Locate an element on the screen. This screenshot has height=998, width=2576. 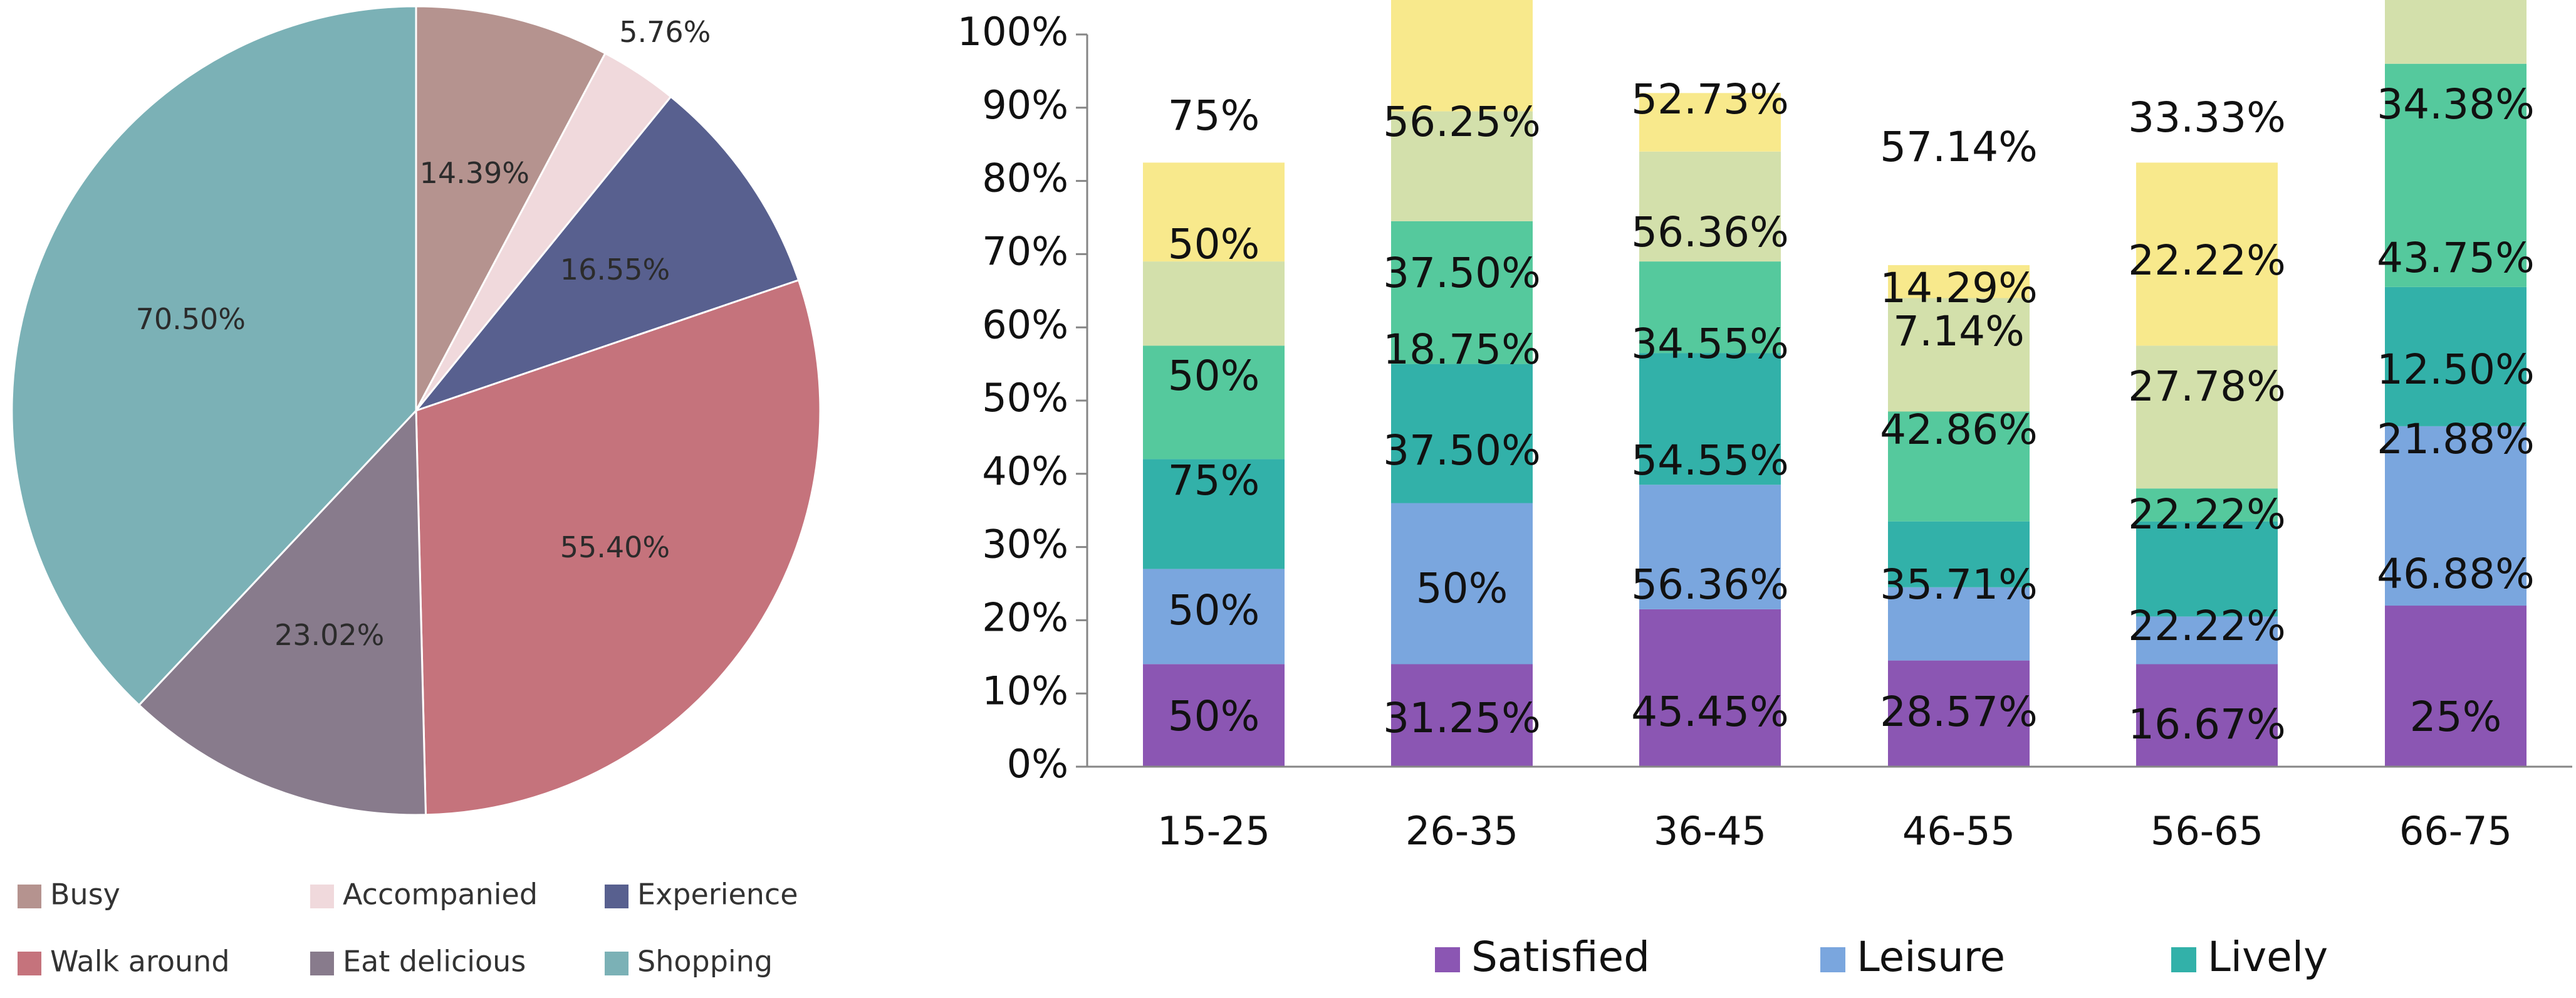
data-label-56-65-0: 16.67% is located at coordinates (2207, 724).